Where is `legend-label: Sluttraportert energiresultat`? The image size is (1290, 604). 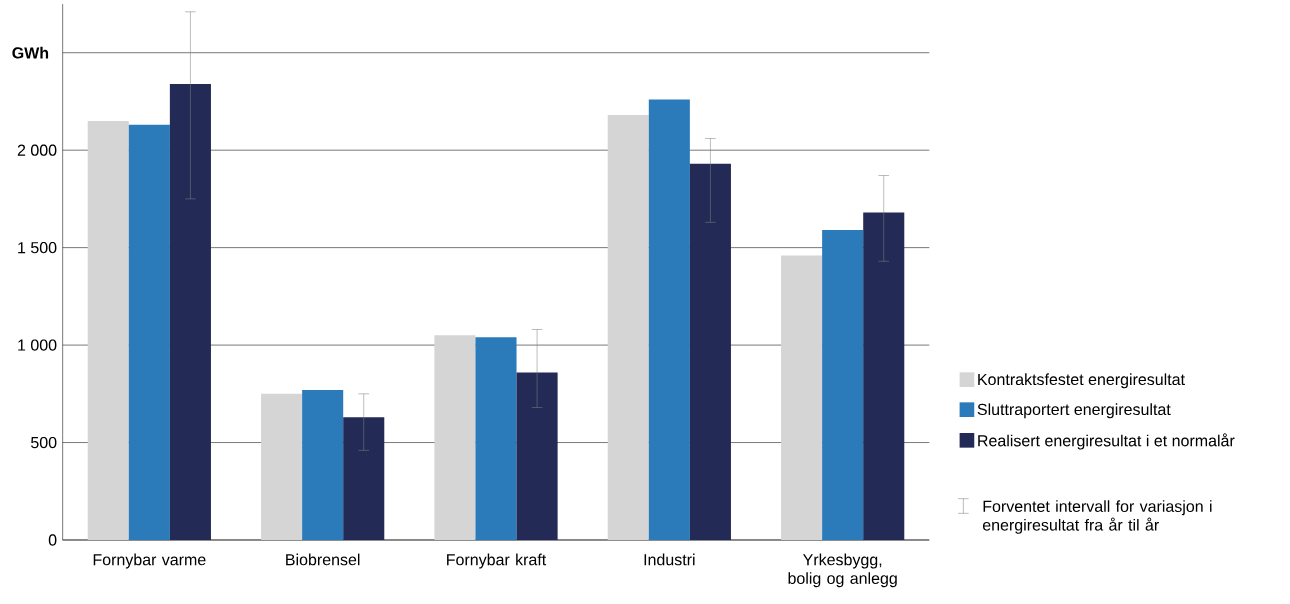
legend-label: Sluttraportert energiresultat is located at coordinates (1074, 411).